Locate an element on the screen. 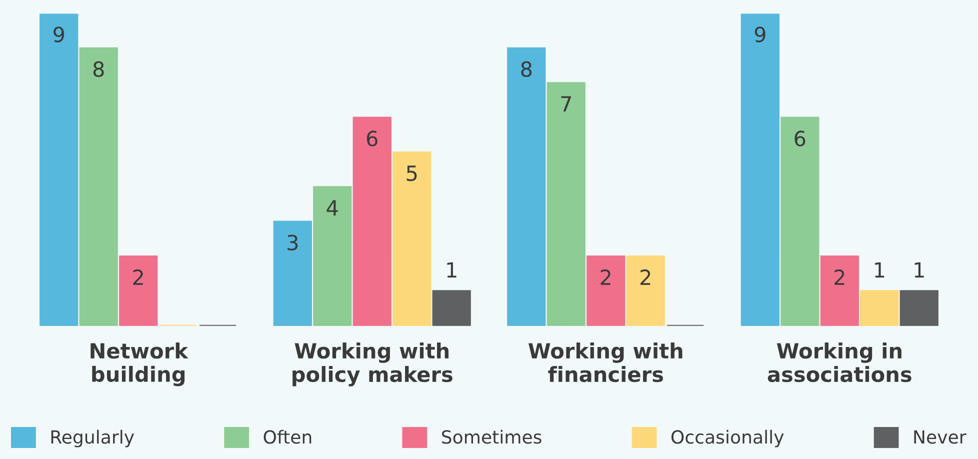 The height and width of the screenshot is (459, 978). x-tick-label: Working in associations is located at coordinates (840, 362).